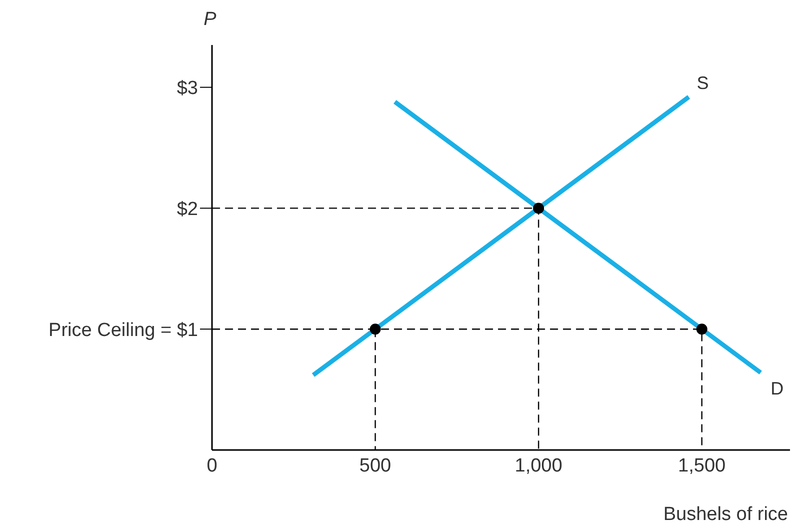  I want to click on series-label: S, so click(702, 82).